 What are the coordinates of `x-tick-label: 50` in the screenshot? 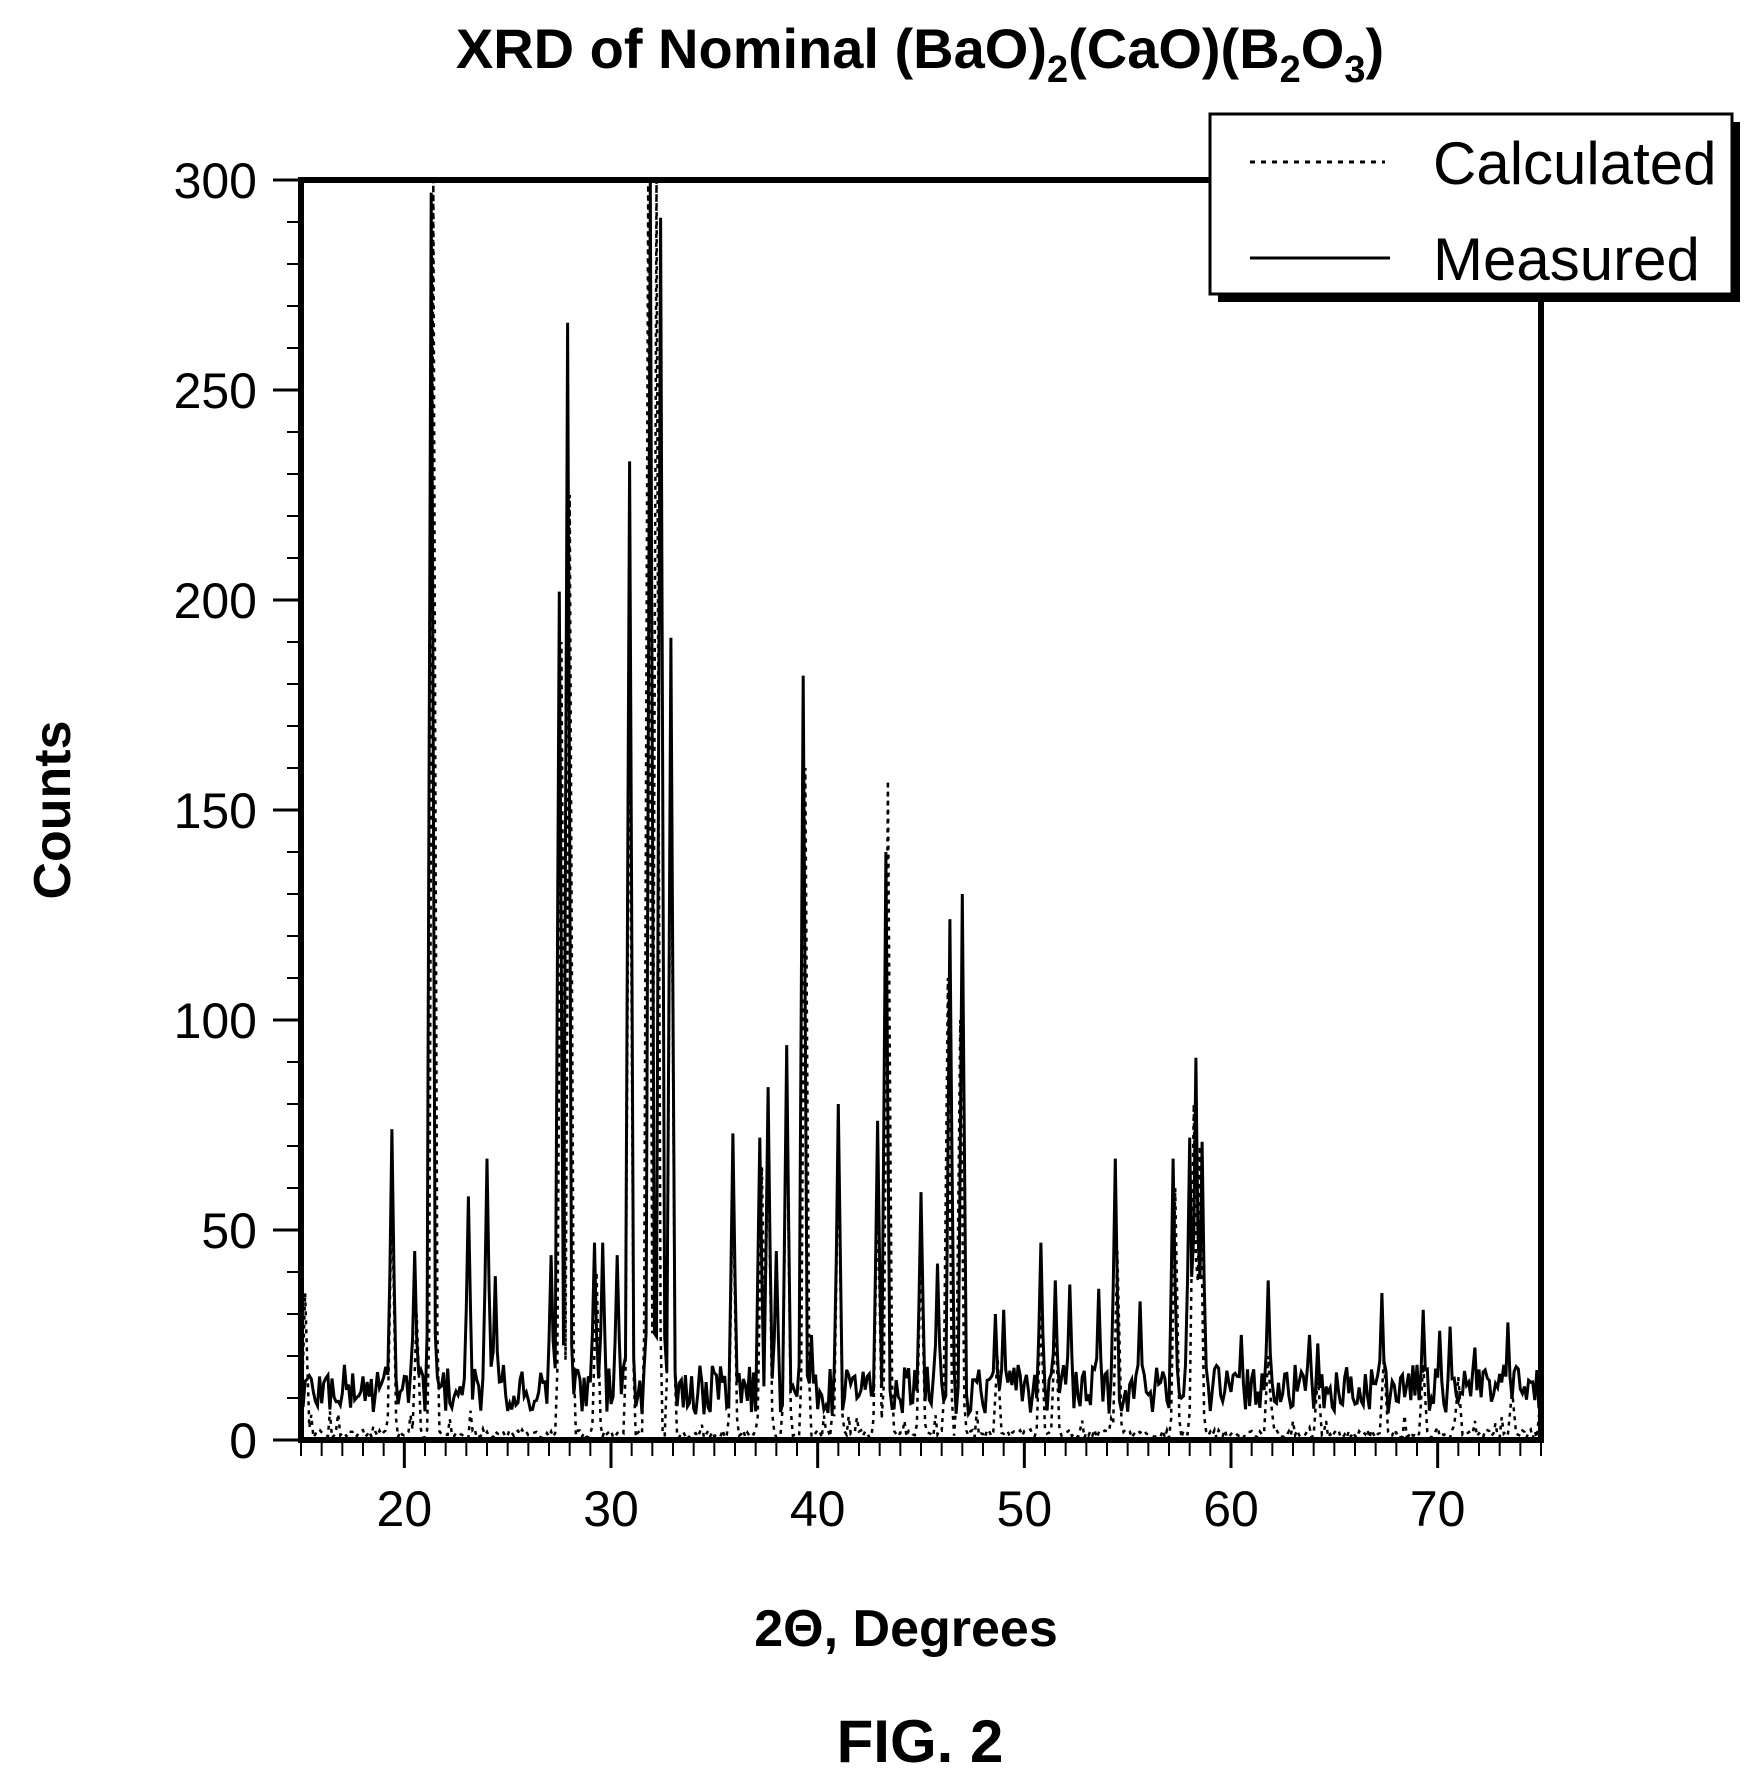 It's located at (1025, 1509).